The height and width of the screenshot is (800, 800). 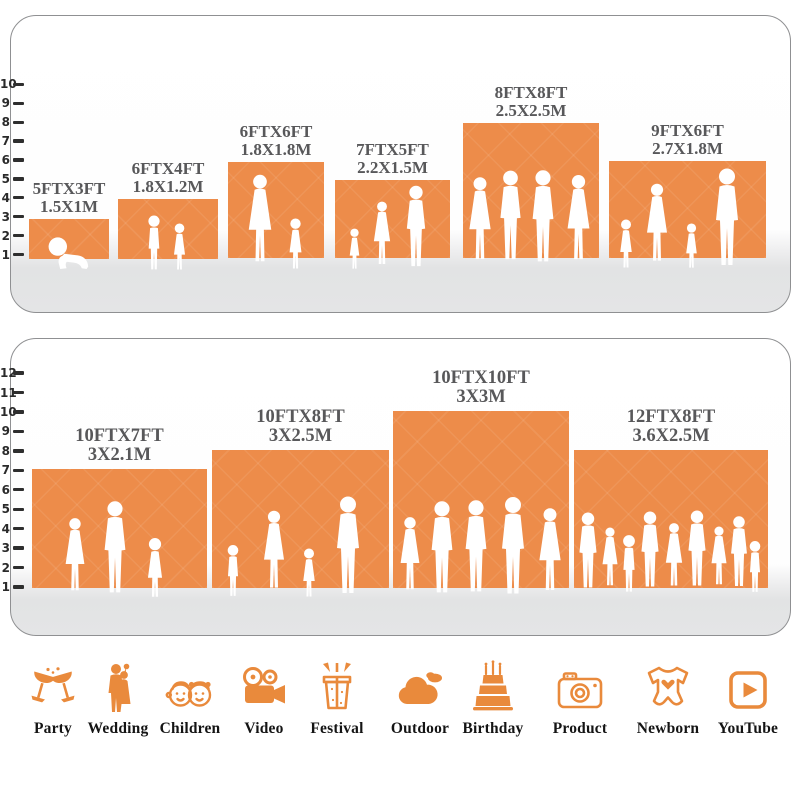 What do you see at coordinates (671, 436) in the screenshot?
I see `size-m-text: 3.6X2.5M` at bounding box center [671, 436].